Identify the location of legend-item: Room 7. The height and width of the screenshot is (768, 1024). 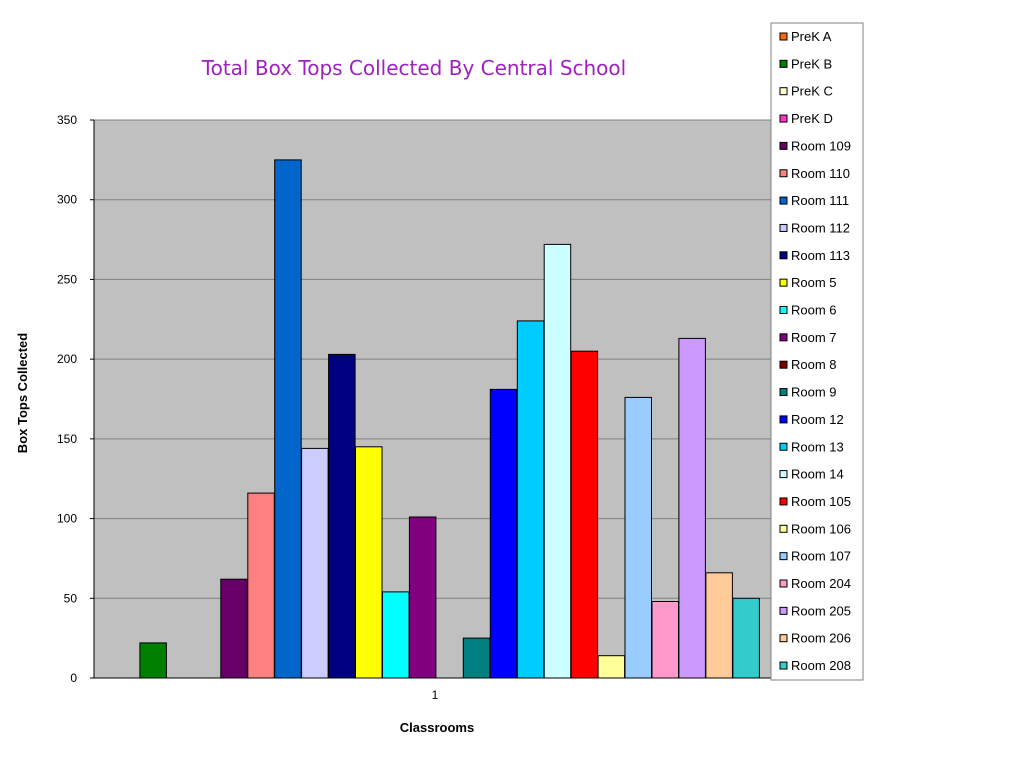
(808, 337).